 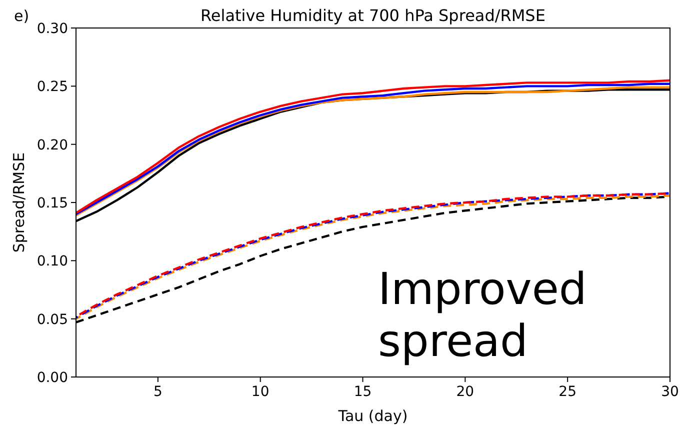 I want to click on y-tick-label: 0.00, so click(x=52, y=378).